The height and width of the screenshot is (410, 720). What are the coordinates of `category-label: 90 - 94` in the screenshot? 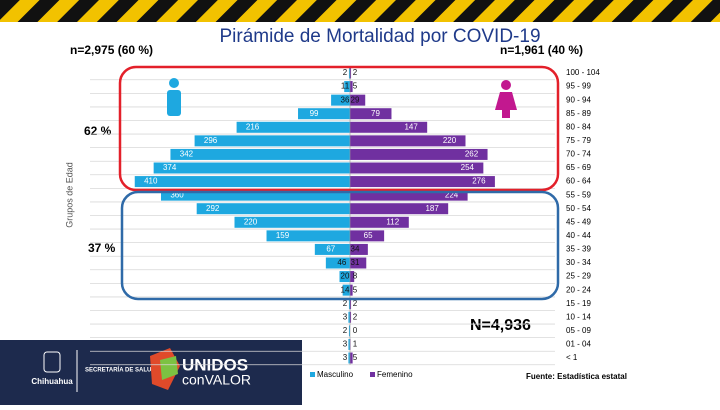 It's located at (578, 99).